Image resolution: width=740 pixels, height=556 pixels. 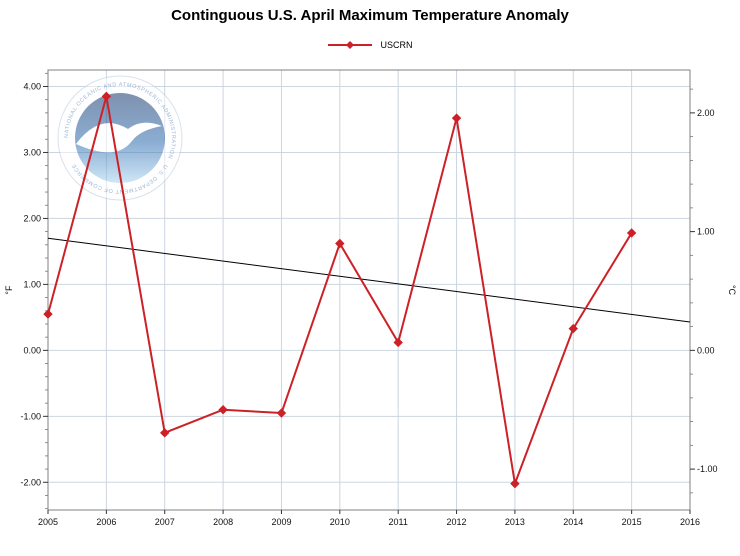 What do you see at coordinates (30, 482) in the screenshot?
I see `svg-text: -2.00` at bounding box center [30, 482].